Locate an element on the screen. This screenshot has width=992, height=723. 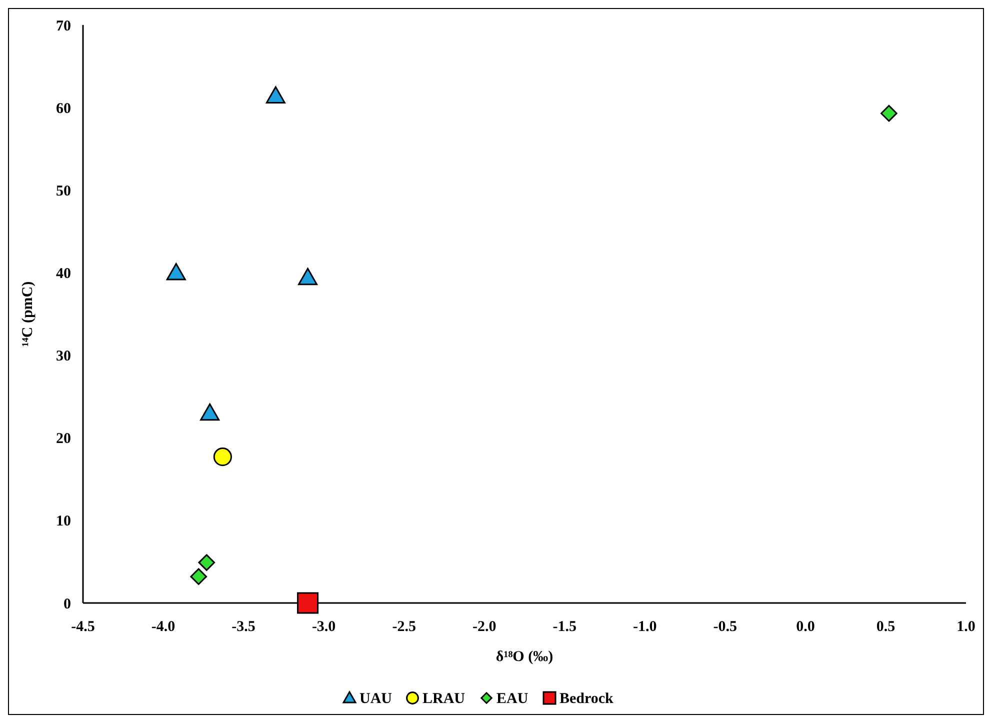
x-tick-label: -3.0 is located at coordinates (324, 627).